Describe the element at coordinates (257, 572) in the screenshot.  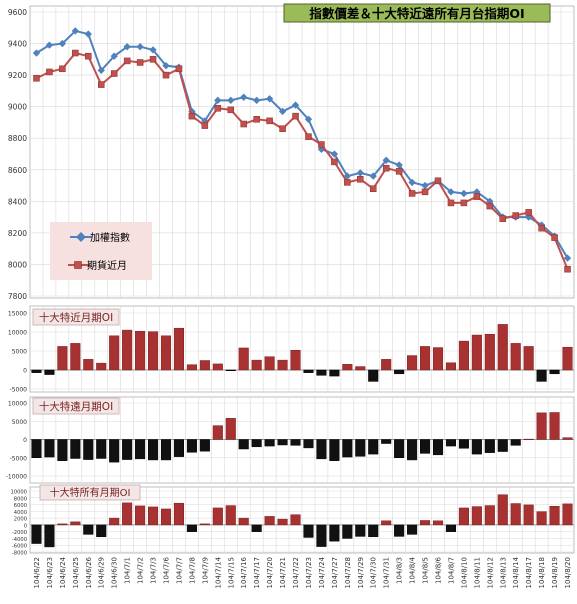
I see `x-tick-label: 104/7/17` at that location.